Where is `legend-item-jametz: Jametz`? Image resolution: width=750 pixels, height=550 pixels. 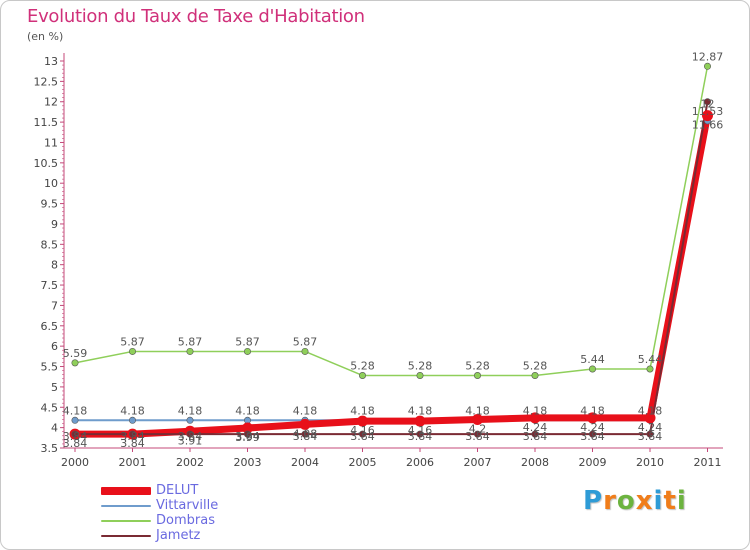
legend-item-jametz: Jametz is located at coordinates (231, 536).